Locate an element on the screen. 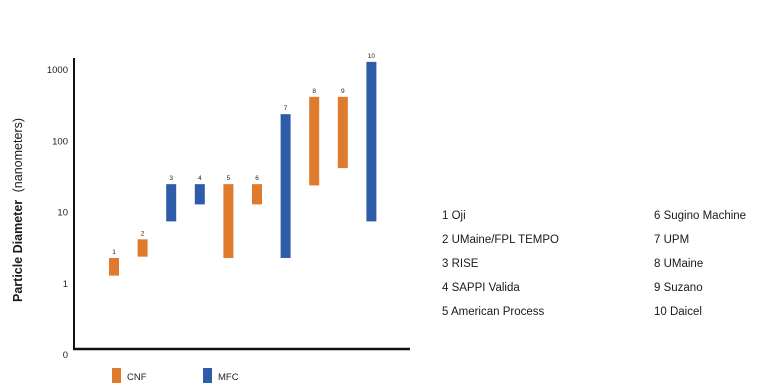  y-tick-label: 10 is located at coordinates (62, 213).